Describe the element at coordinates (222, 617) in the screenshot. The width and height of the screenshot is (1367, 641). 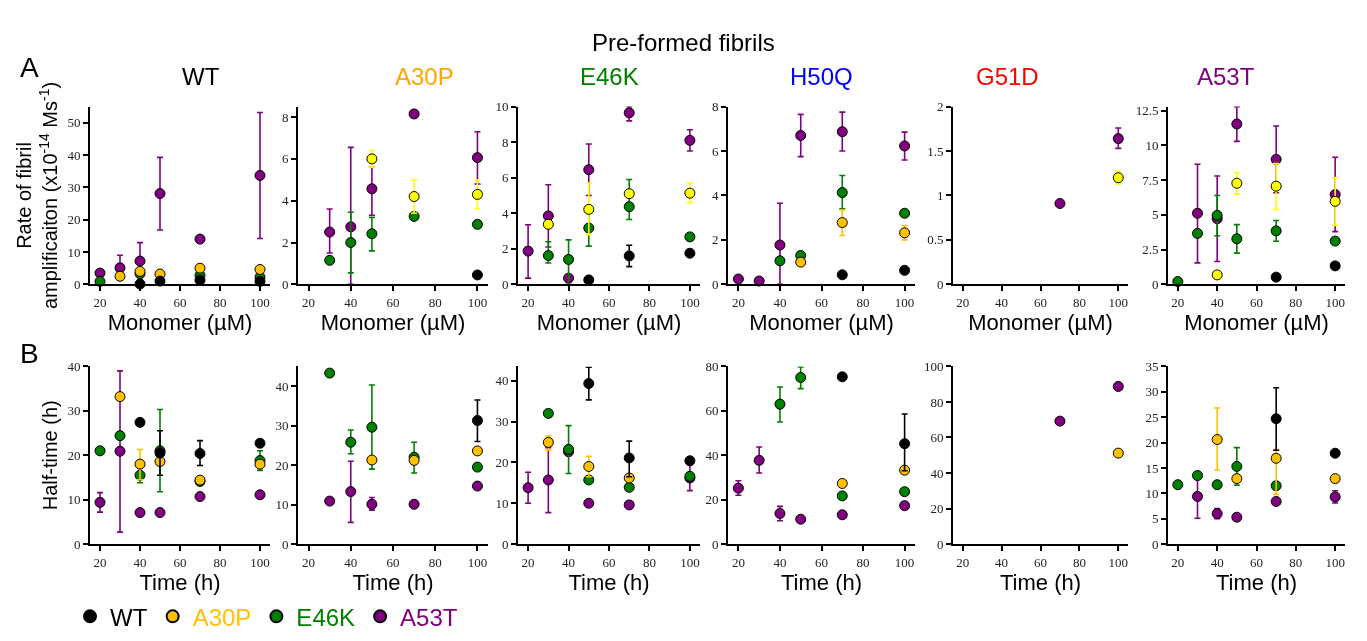
I see `legend-label: A30P` at that location.